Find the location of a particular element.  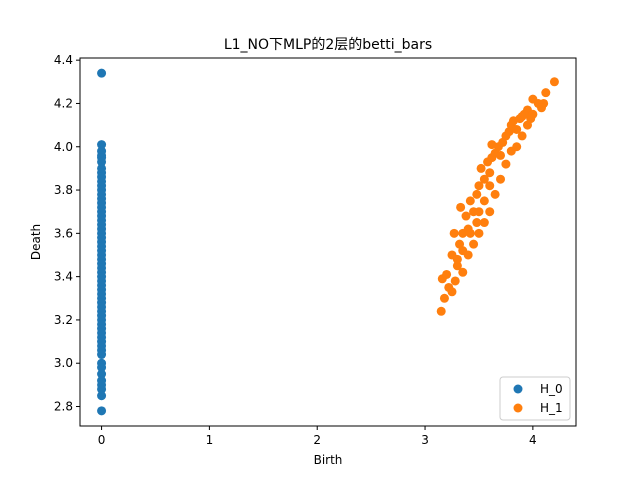

y-axis: 2.8 3.0 3.2 3.4 3.6 3.8 4.0 4.2 4.4 is located at coordinates (67, 233).